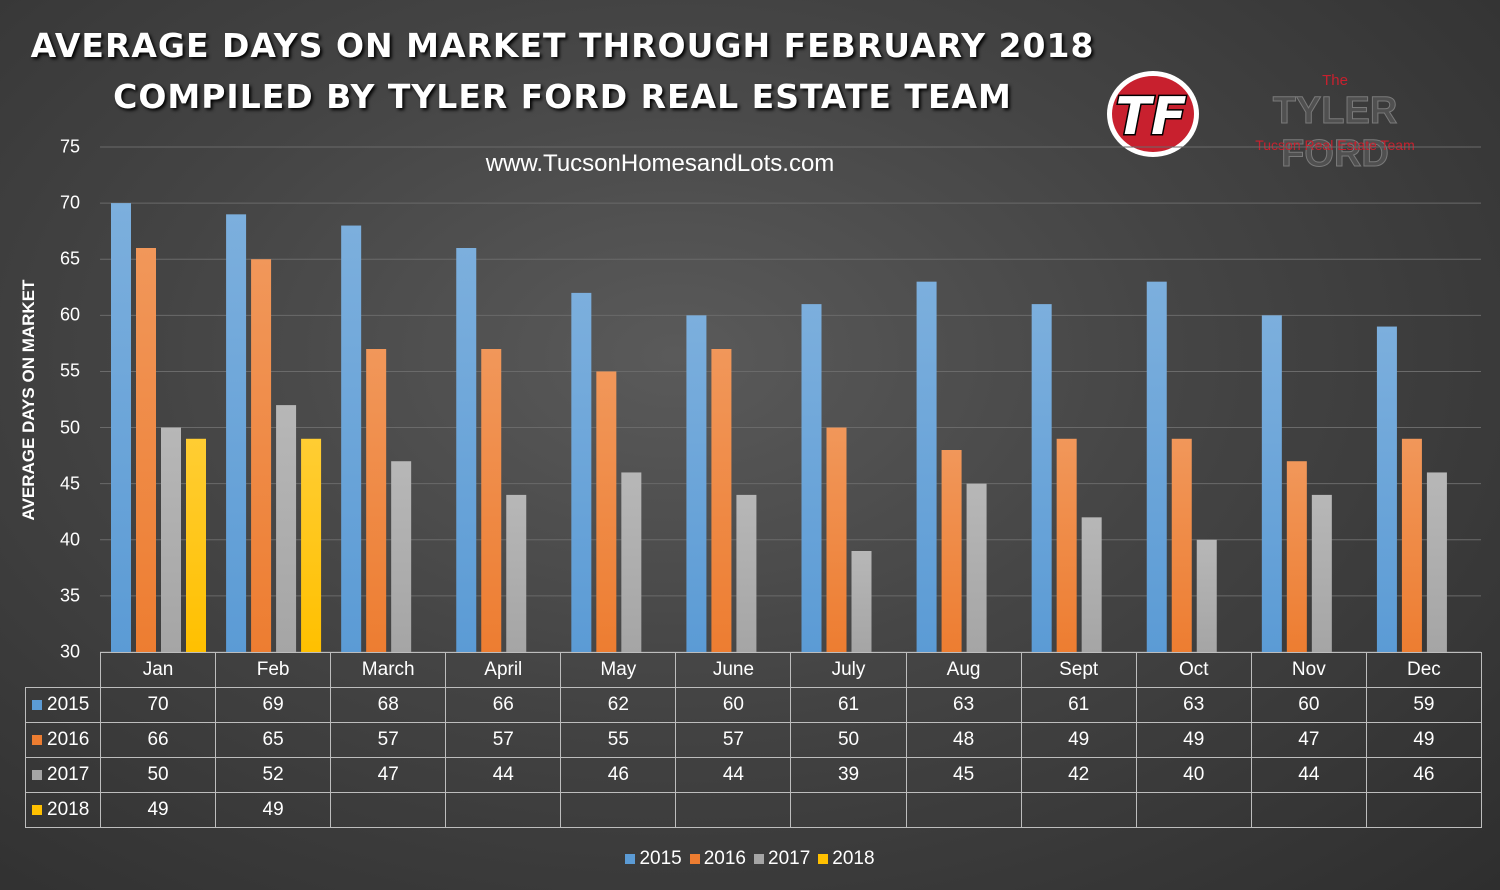 This screenshot has width=1500, height=890. Describe the element at coordinates (388, 740) in the screenshot. I see `data-label: 57` at that location.